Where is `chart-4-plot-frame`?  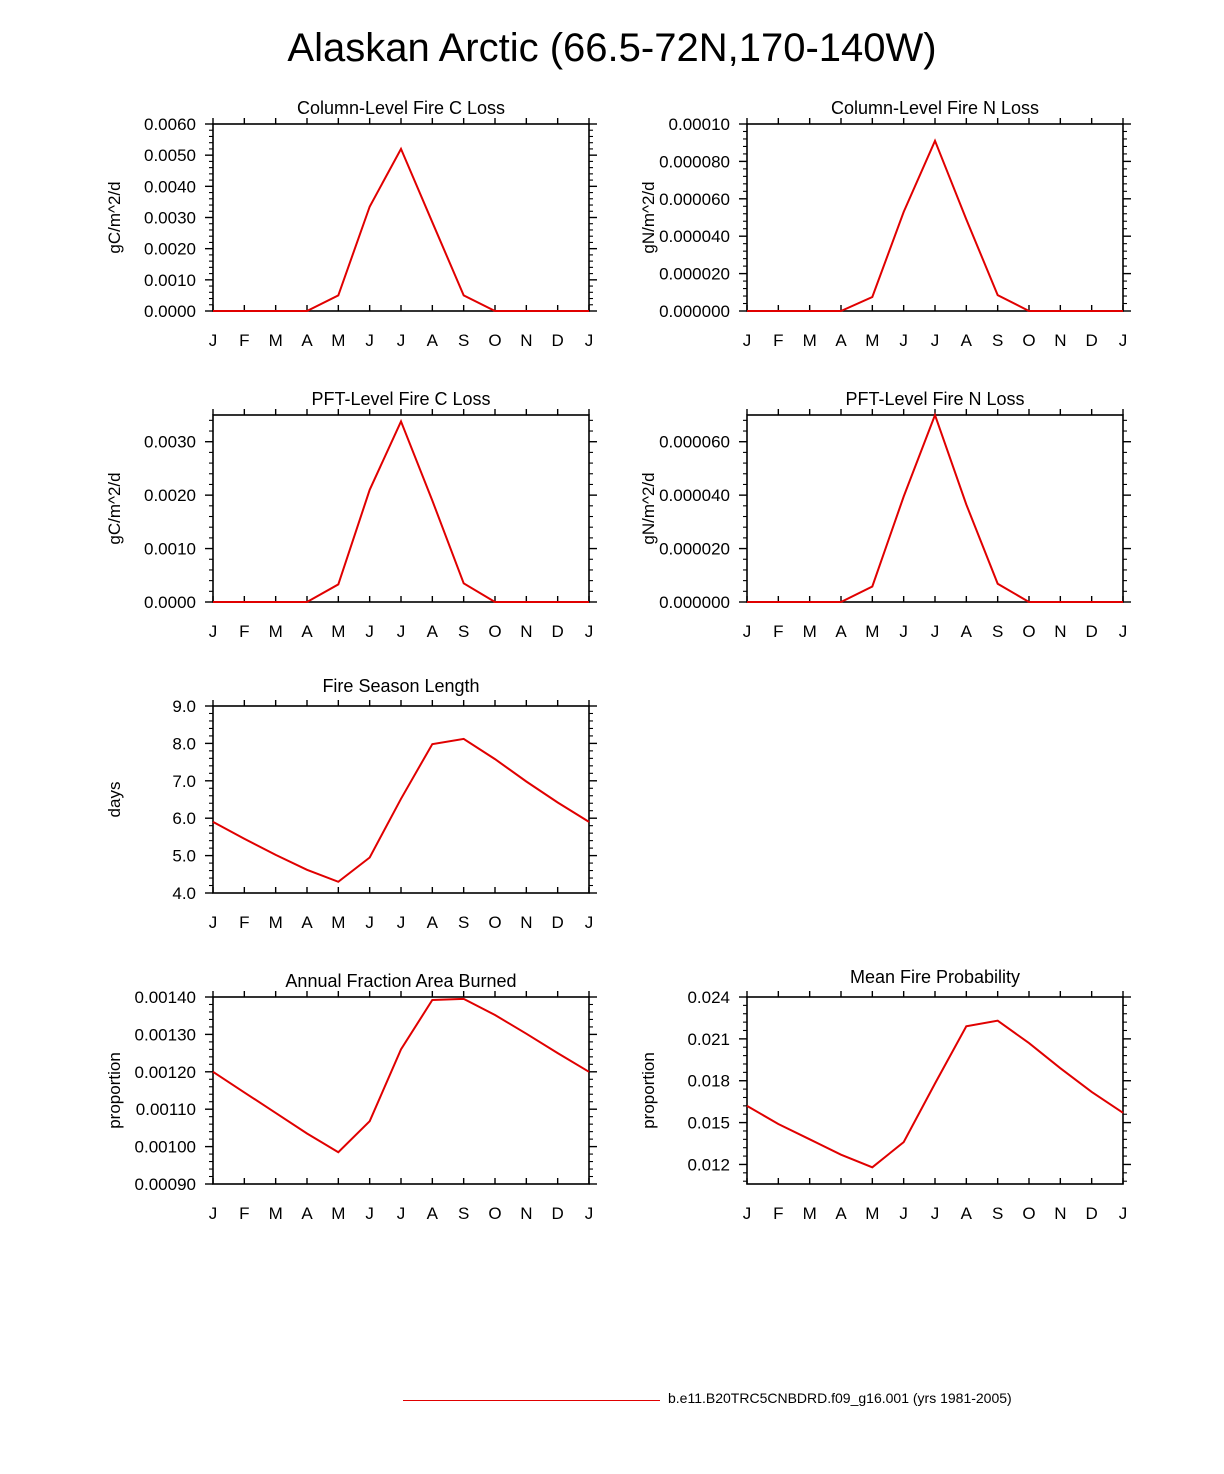 chart-4-plot-frame is located at coordinates (935, 508).